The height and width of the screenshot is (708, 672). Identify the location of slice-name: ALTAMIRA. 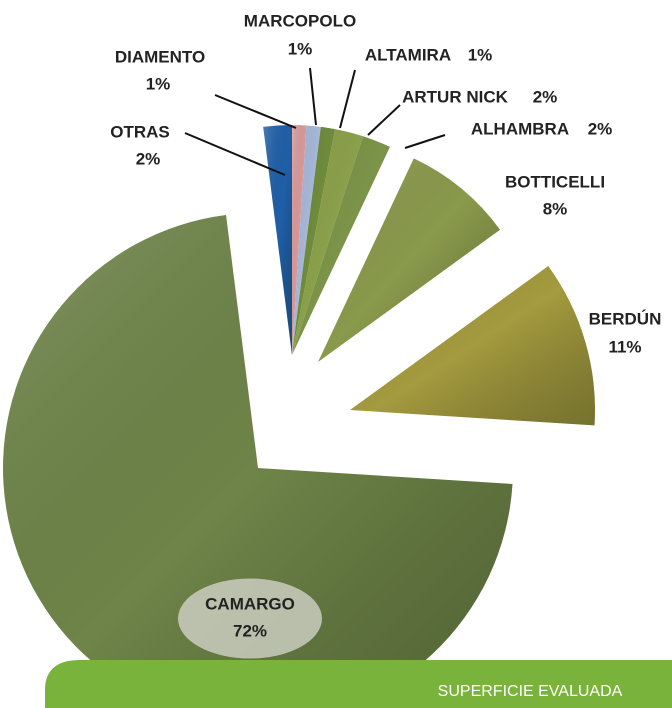
(408, 54).